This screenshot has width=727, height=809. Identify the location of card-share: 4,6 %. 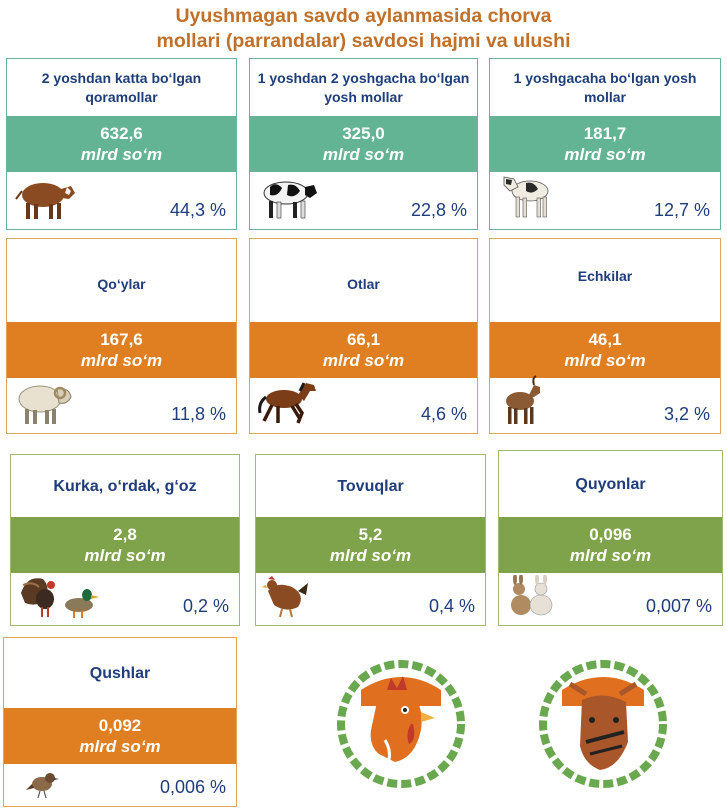
(443, 414).